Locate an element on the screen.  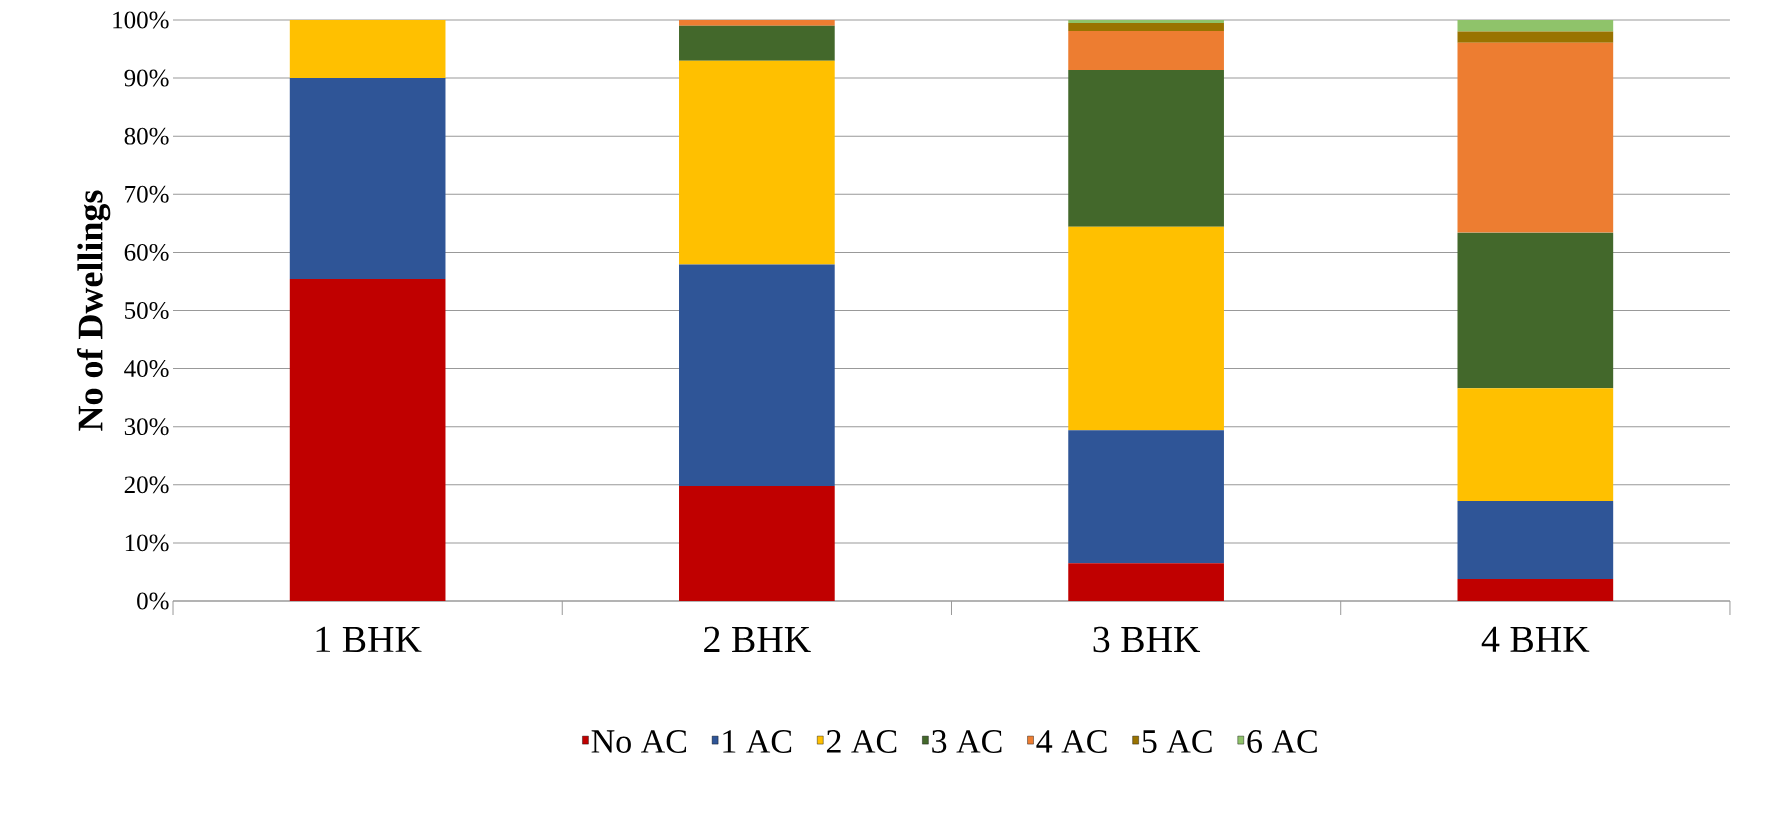
y-tick-label: 40% is located at coordinates (146, 369).